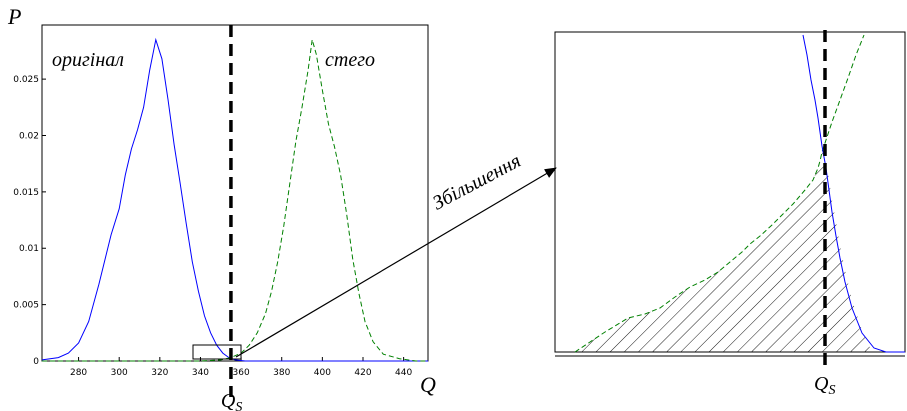  What do you see at coordinates (29, 221) in the screenshot?
I see `y-axis-ticks: 0 0.005 0.01 0.015 0.02 0.025` at bounding box center [29, 221].